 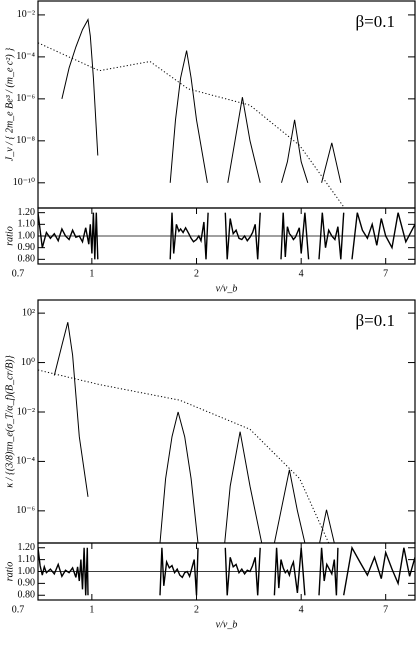 What do you see at coordinates (25, 140) in the screenshot?
I see `y-tick-label: 10⁻⁸` at bounding box center [25, 140].